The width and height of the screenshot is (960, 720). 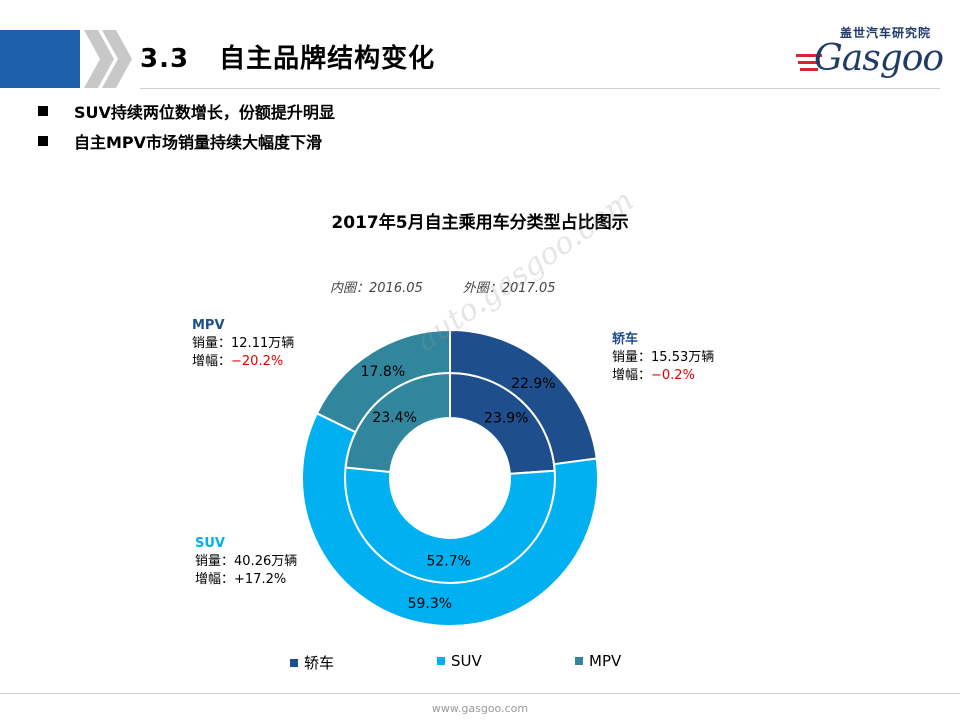 What do you see at coordinates (448, 561) in the screenshot?
I see `inner-data-label-suv: 52.7%` at bounding box center [448, 561].